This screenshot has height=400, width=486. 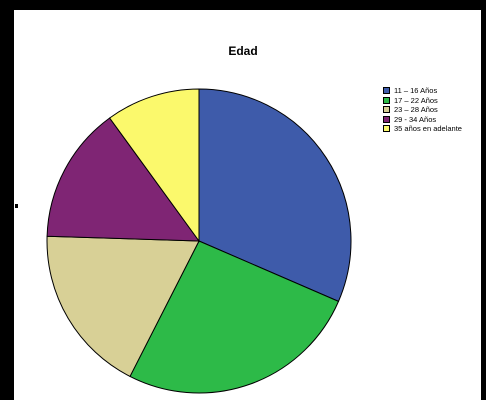 I want to click on legend-label: 11 – 16 Años, so click(x=416, y=91).